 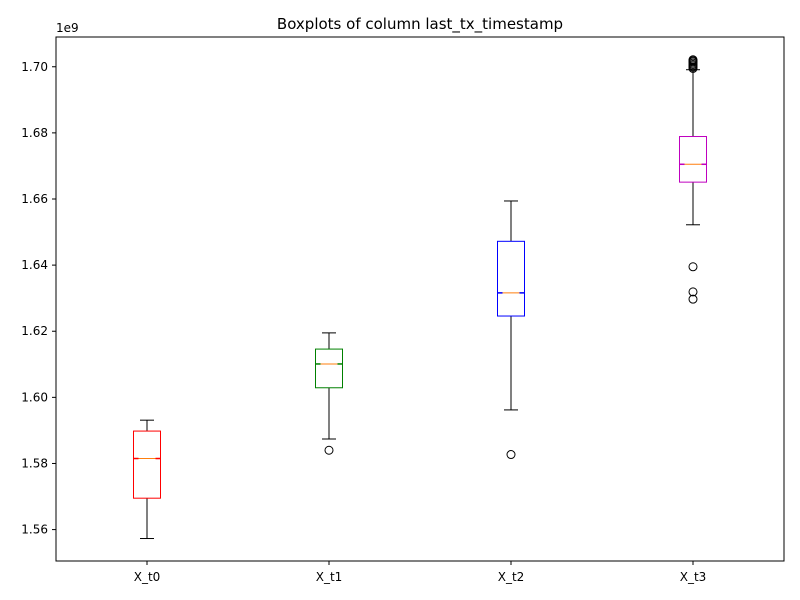 What do you see at coordinates (693, 577) in the screenshot?
I see `x-tick-label: X_t3` at bounding box center [693, 577].